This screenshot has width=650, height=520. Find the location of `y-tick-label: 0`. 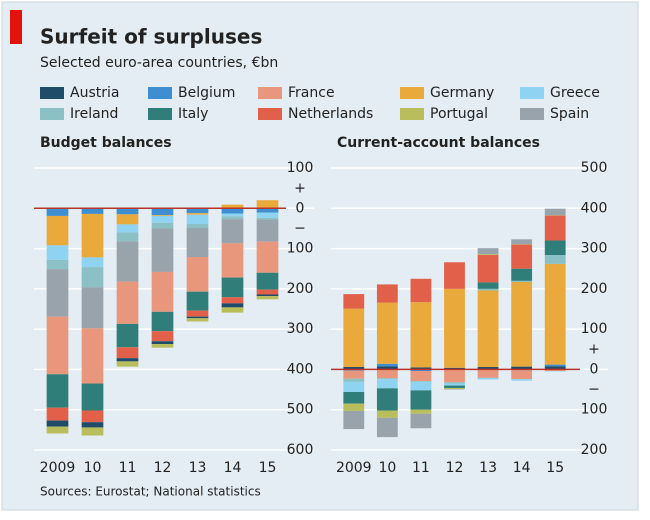

y-tick-label: 0 is located at coordinates (594, 369).